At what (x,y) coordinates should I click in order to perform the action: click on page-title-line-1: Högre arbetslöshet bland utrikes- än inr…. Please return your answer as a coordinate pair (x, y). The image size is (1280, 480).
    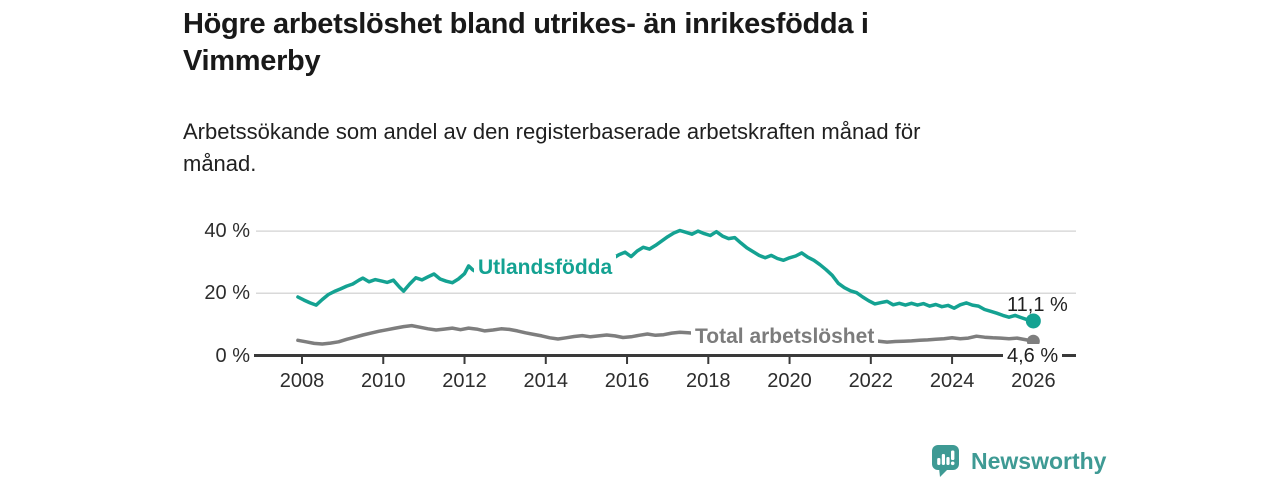
    Looking at the image, I should click on (526, 24).